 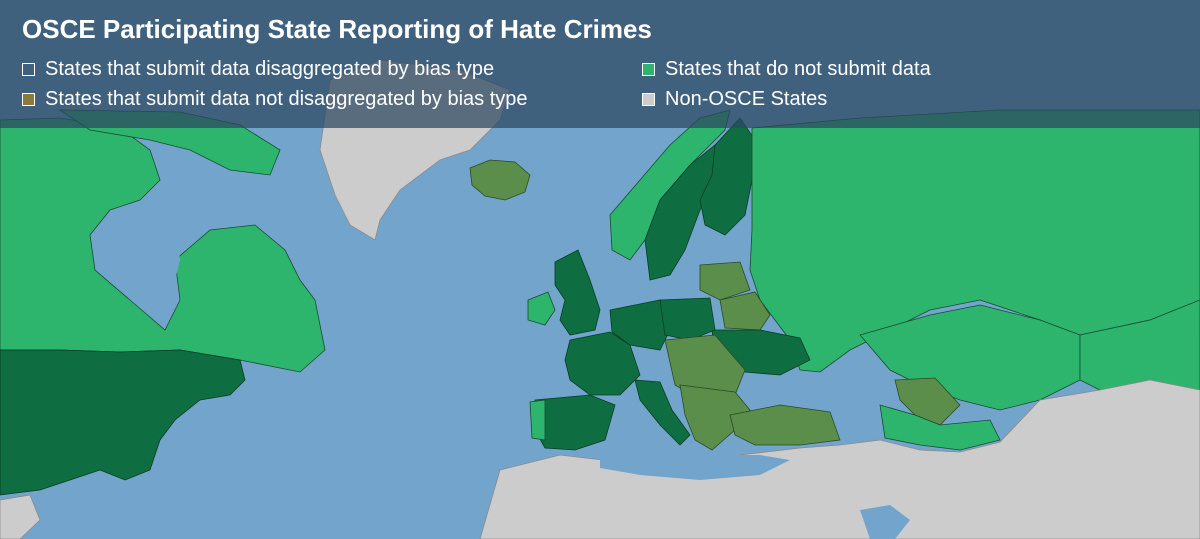 What do you see at coordinates (745, 311) in the screenshot?
I see `region-belarus` at bounding box center [745, 311].